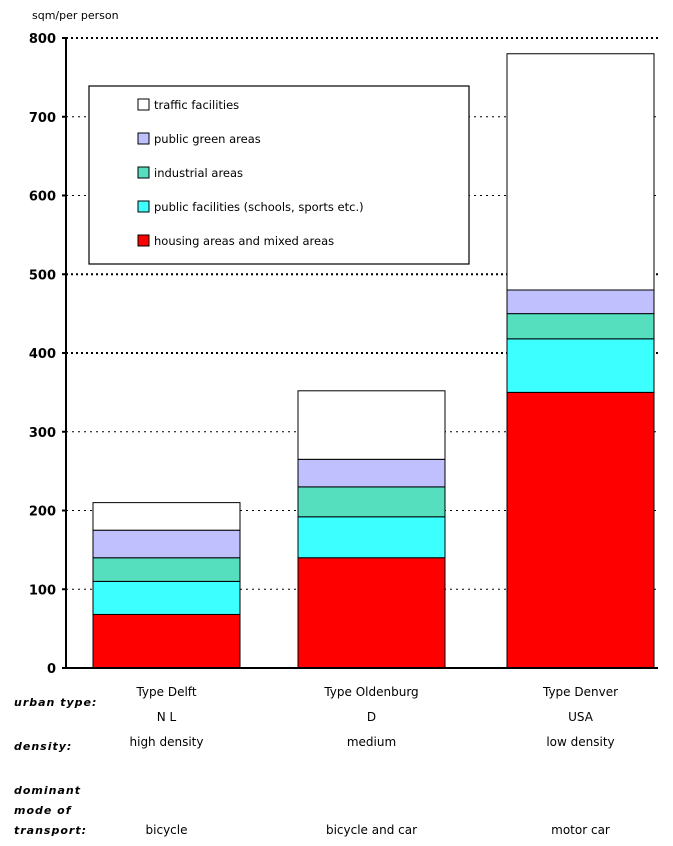  What do you see at coordinates (42, 197) in the screenshot?
I see `y-tick-label-6: 600` at bounding box center [42, 197].